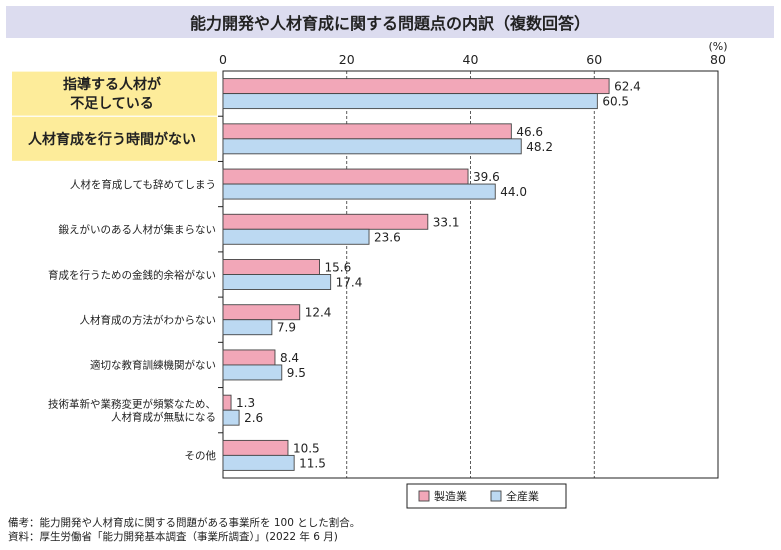 The image size is (781, 550). I want to click on category-label: 人材育成を行う時間がない, so click(112, 139).